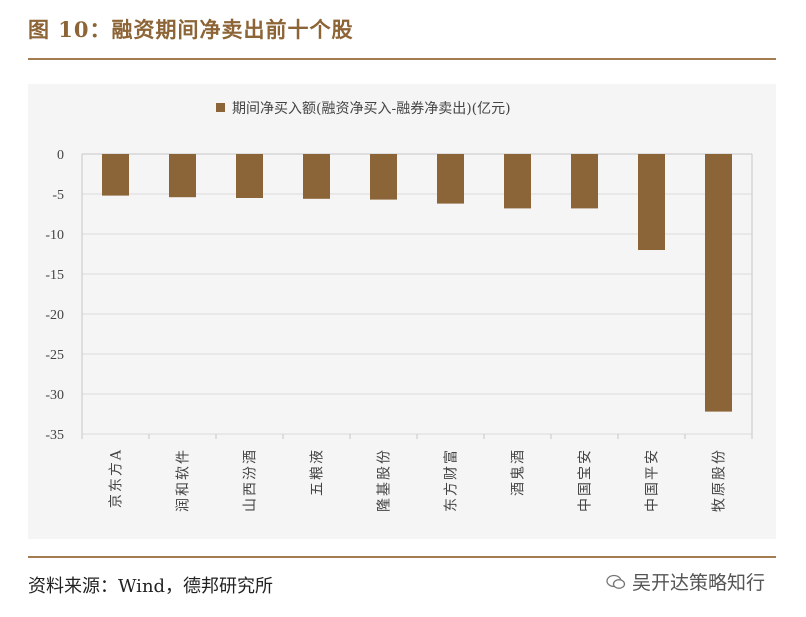  Describe the element at coordinates (586, 480) in the screenshot. I see `x-tick-label: 中国宝安` at that location.